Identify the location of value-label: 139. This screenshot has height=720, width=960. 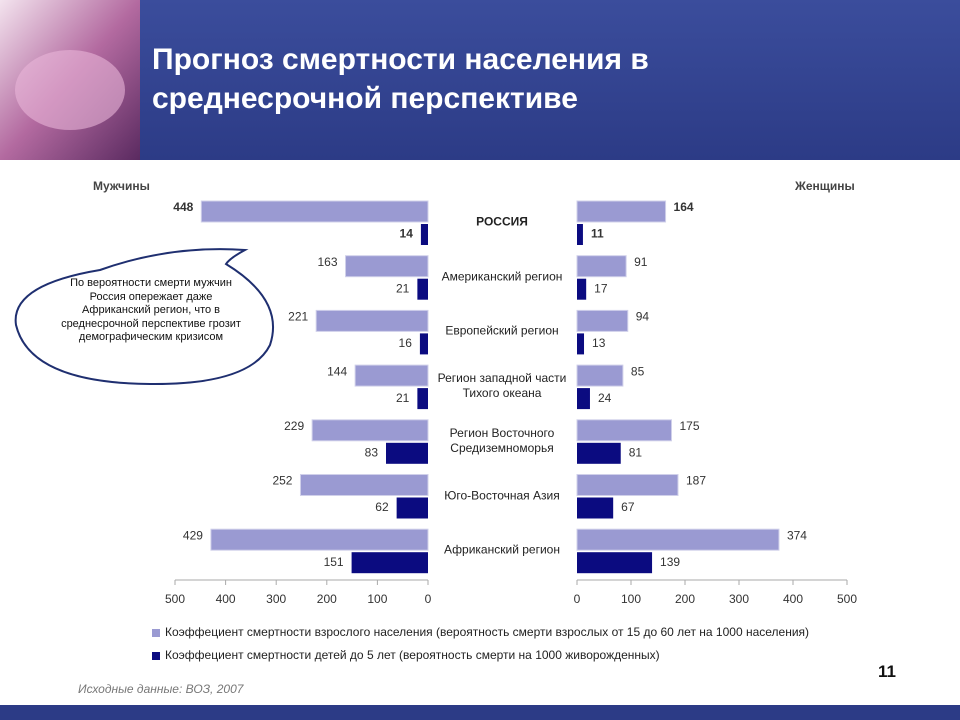
(670, 562).